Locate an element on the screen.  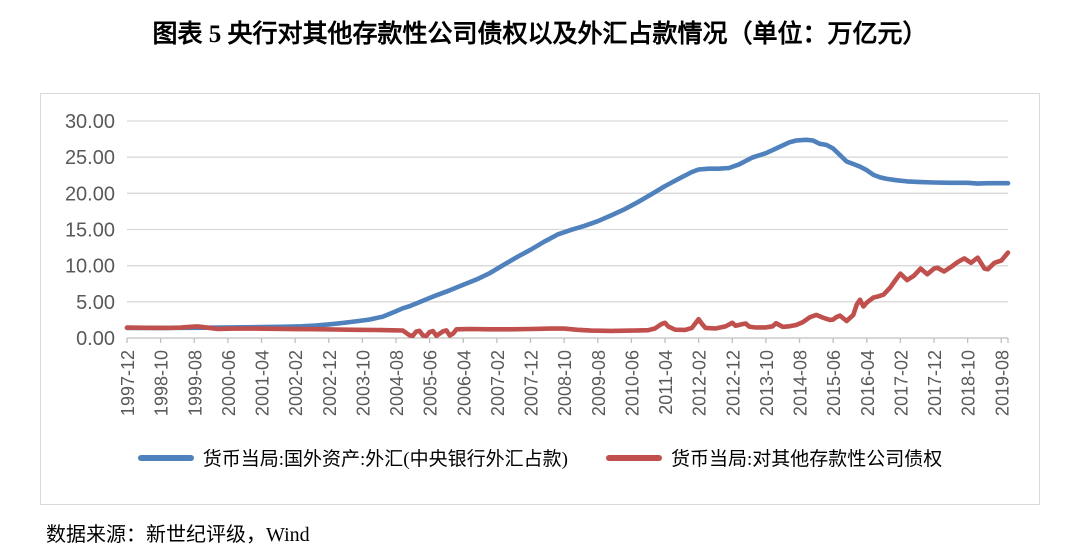
x-tick-label: 2017-02 is located at coordinates (901, 383).